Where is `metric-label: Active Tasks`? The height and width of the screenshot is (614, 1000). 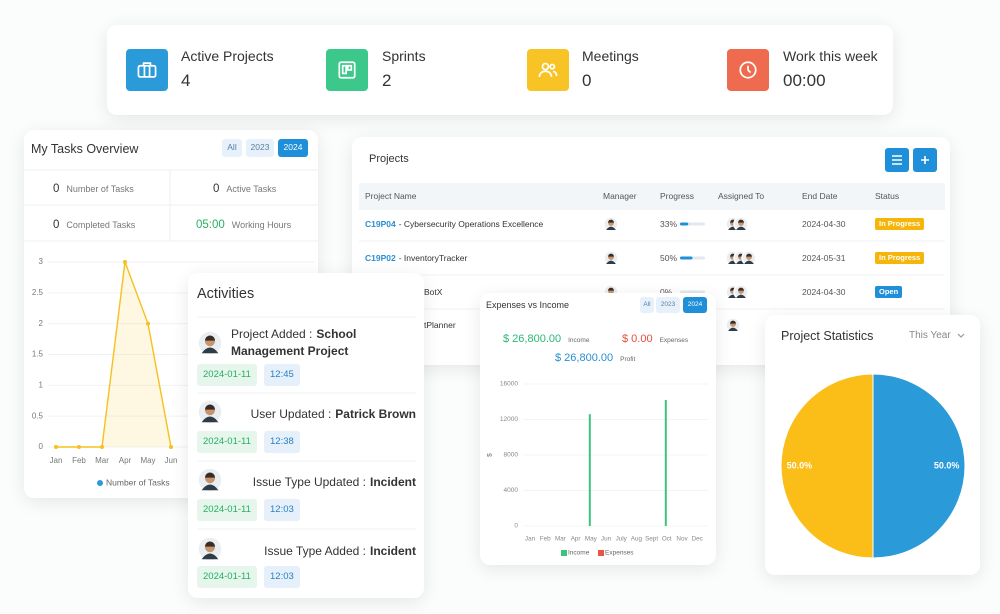 metric-label: Active Tasks is located at coordinates (251, 189).